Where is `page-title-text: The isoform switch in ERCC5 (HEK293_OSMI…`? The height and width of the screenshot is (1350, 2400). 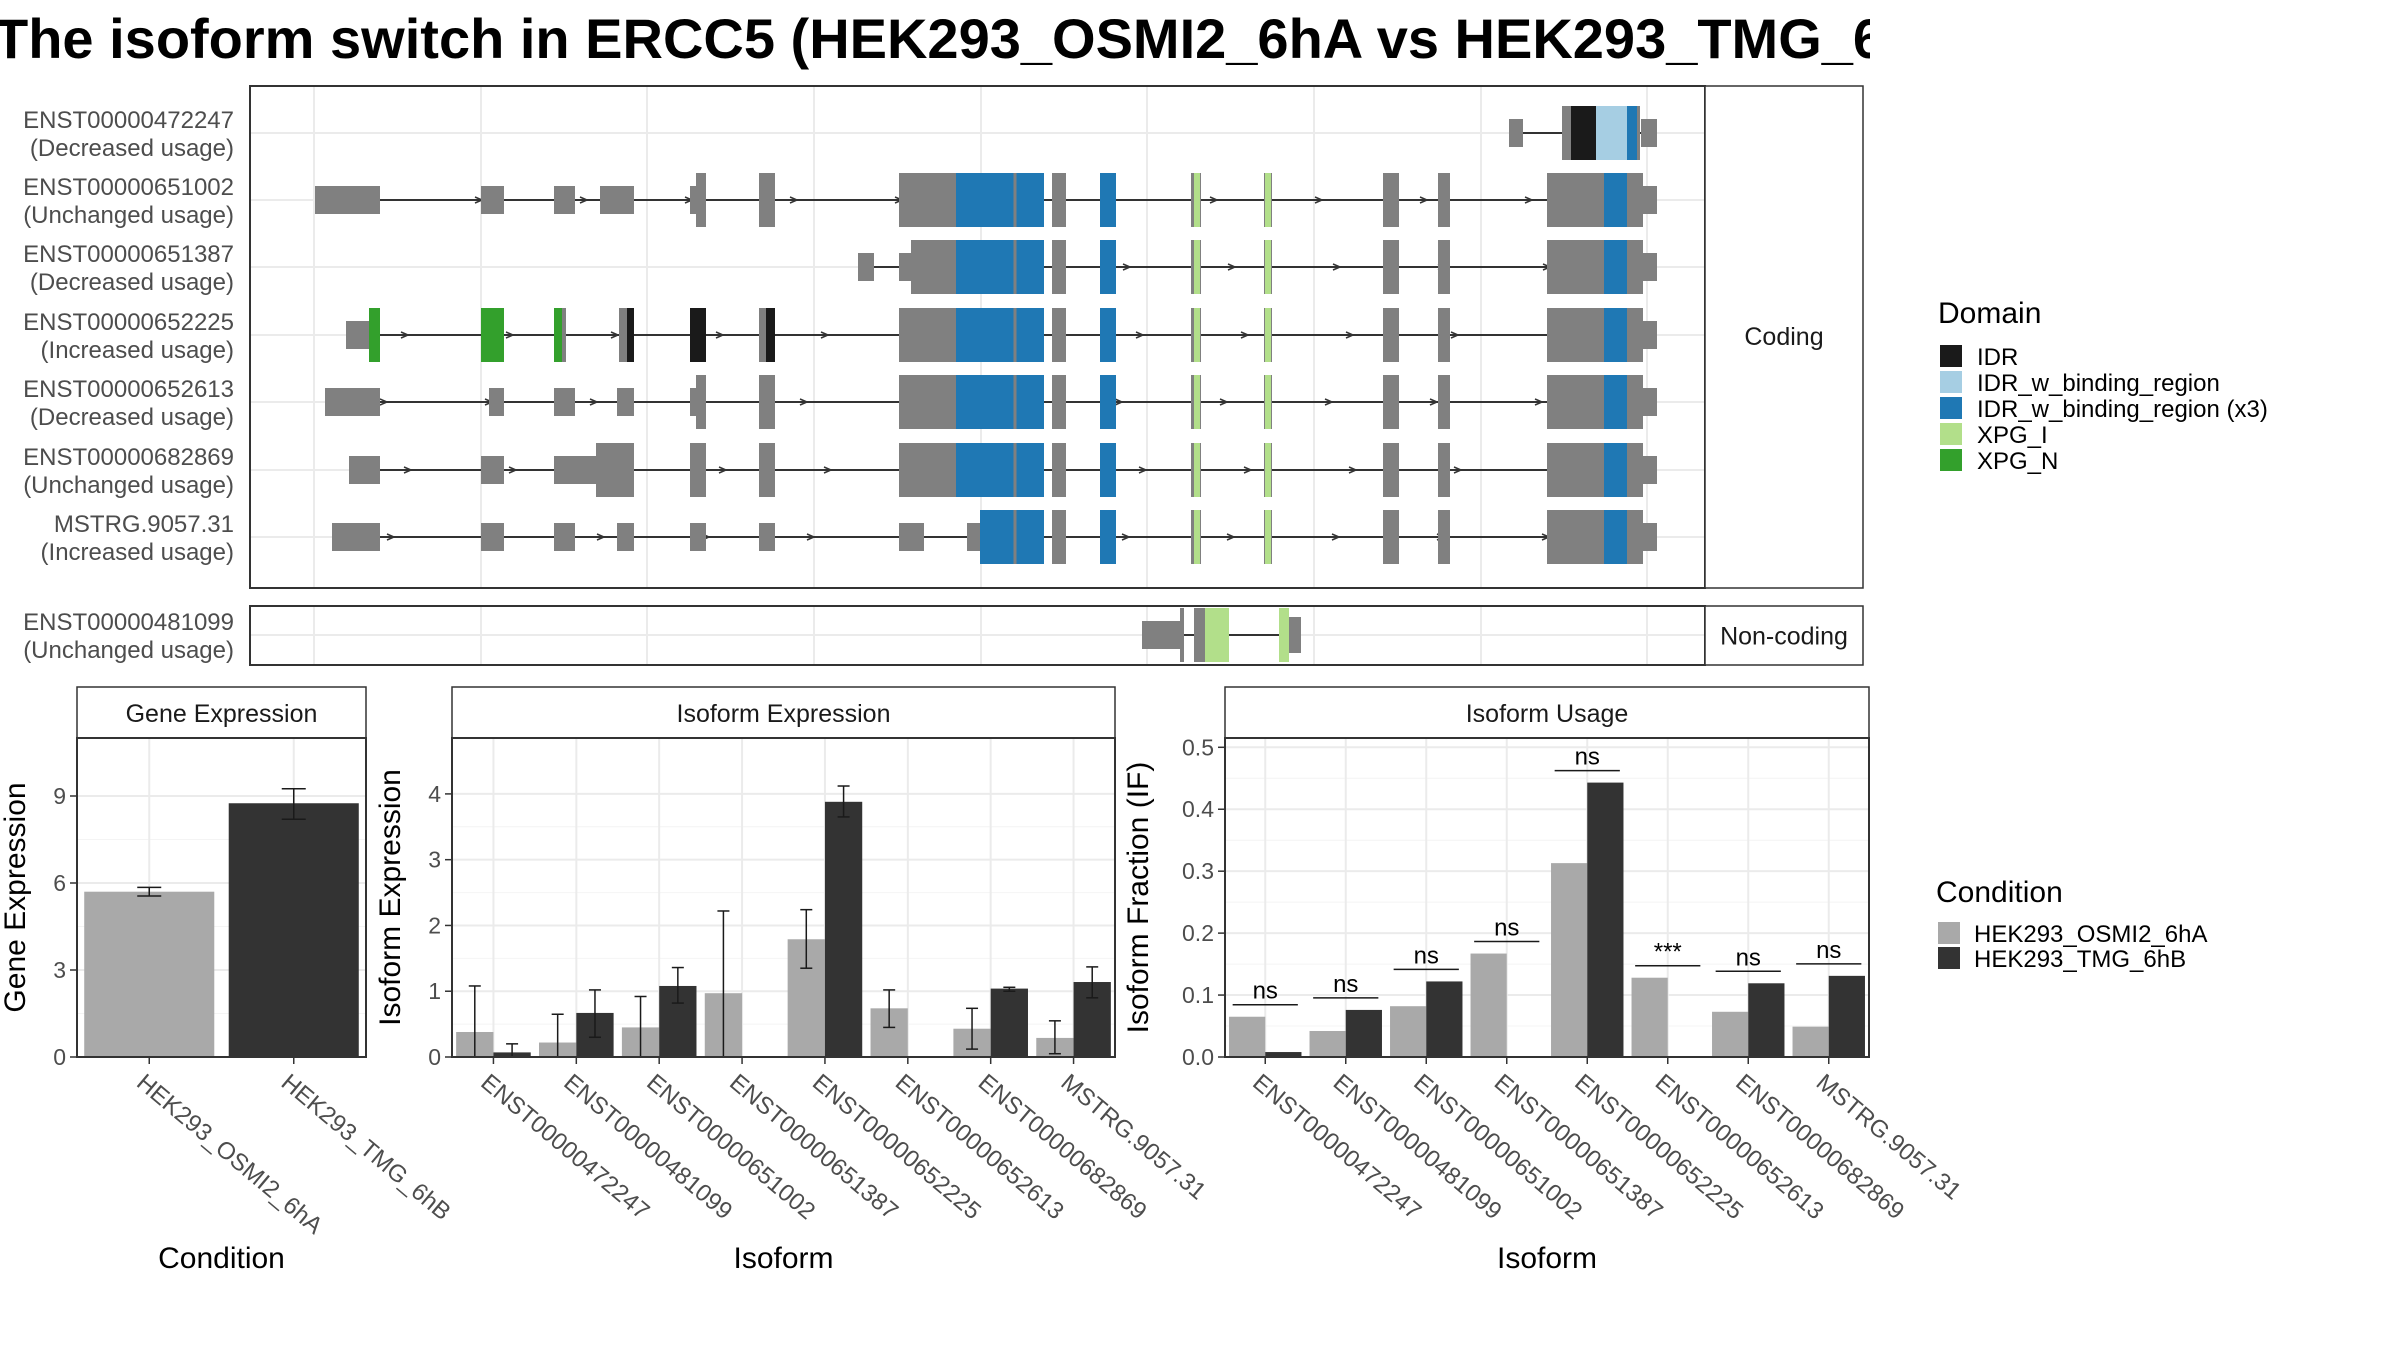 page-title-text: The isoform switch in ERCC5 (HEK293_OSMI… is located at coordinates (935, 38).